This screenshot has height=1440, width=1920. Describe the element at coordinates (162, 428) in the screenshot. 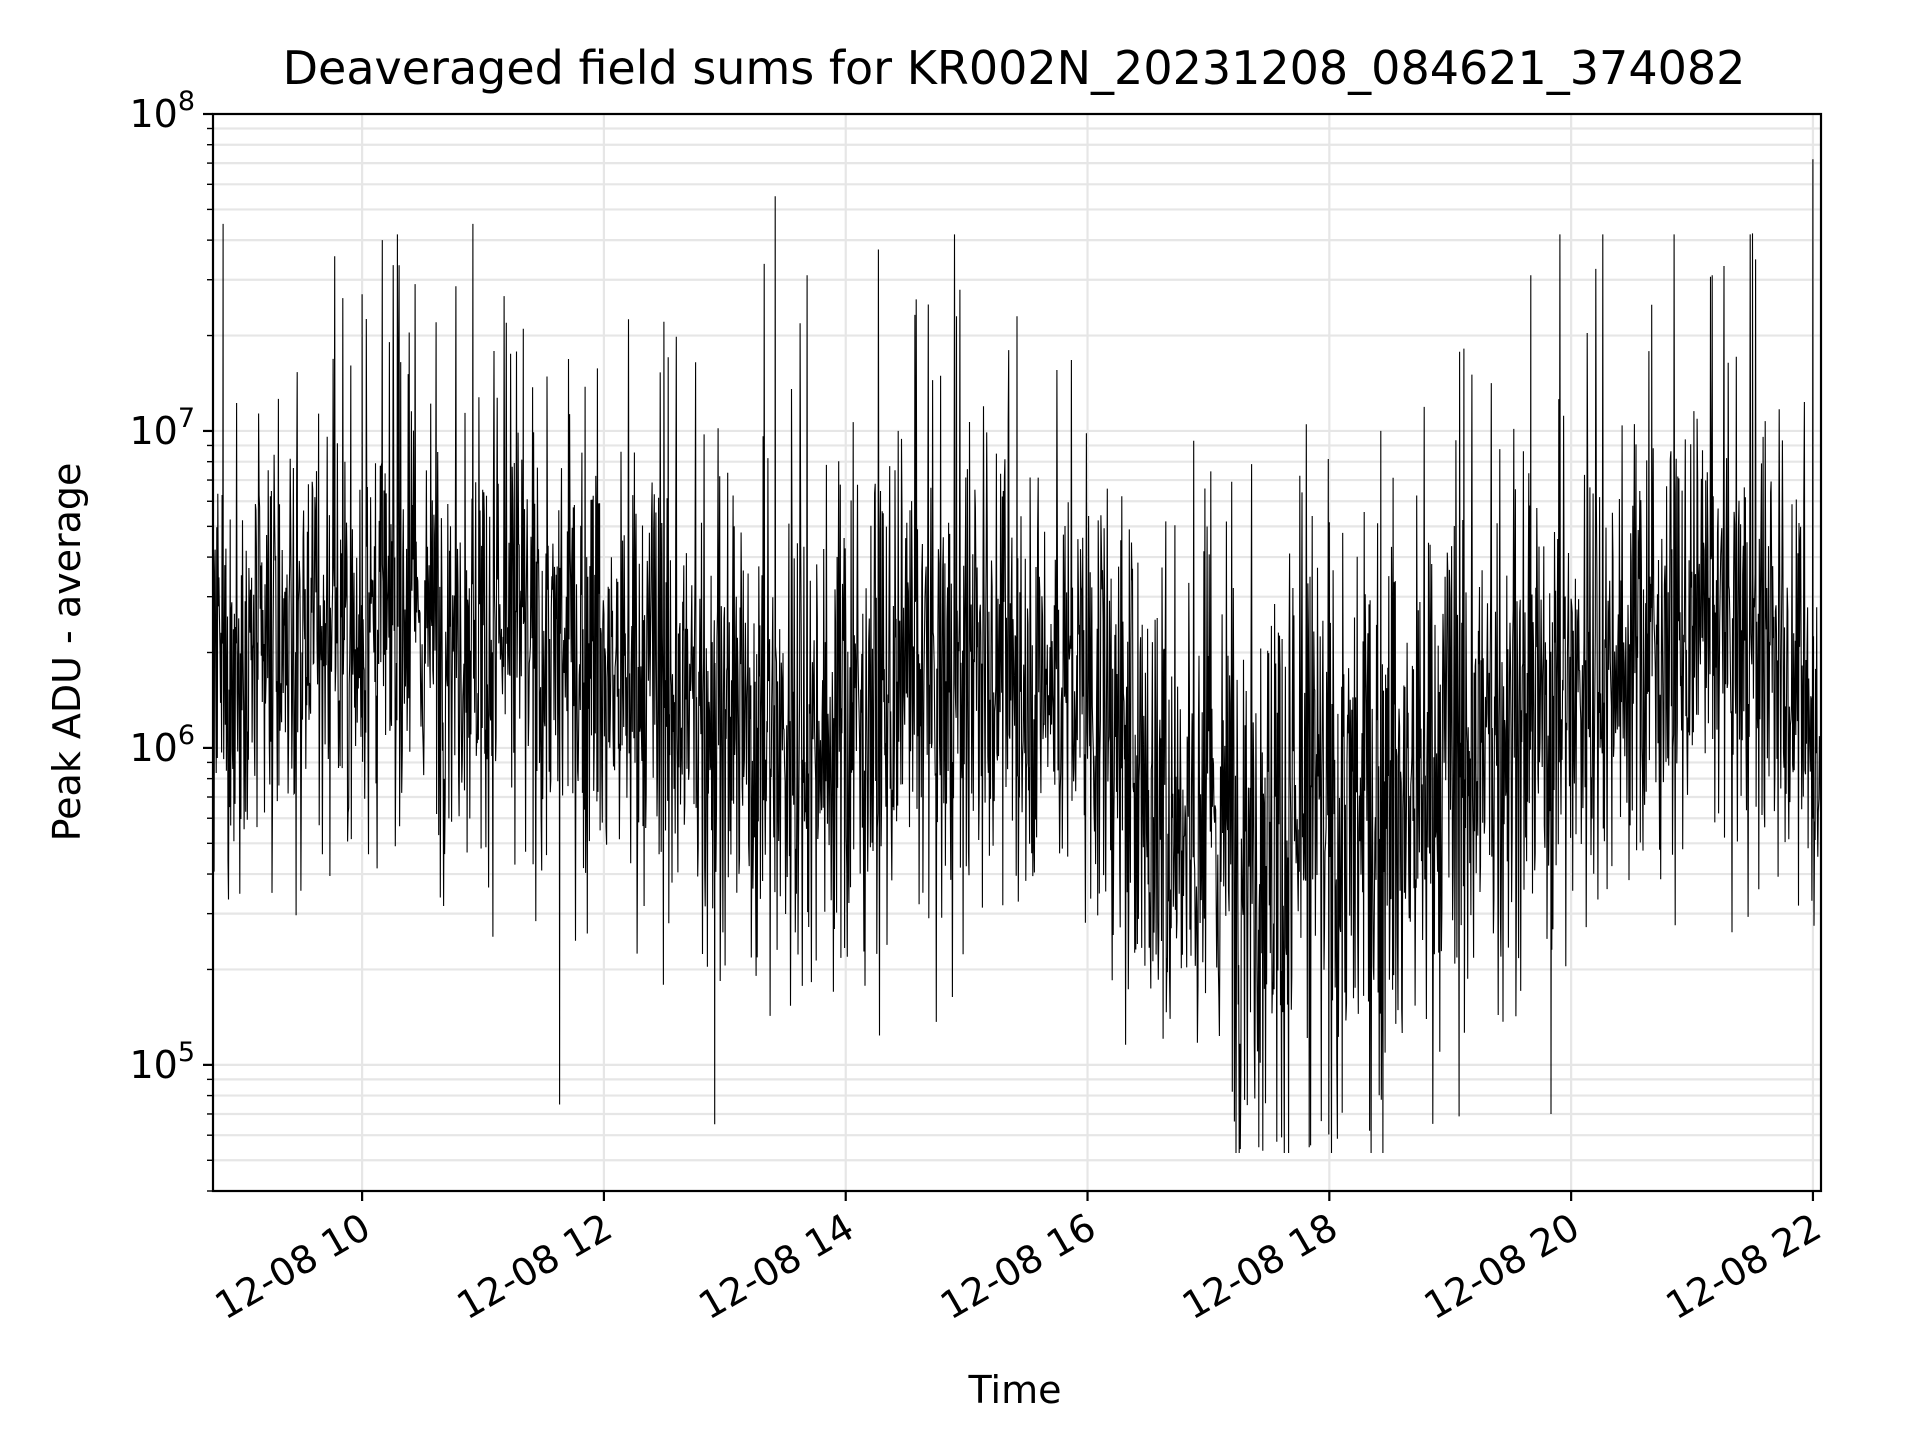

I see `y-tick-label: 107` at that location.